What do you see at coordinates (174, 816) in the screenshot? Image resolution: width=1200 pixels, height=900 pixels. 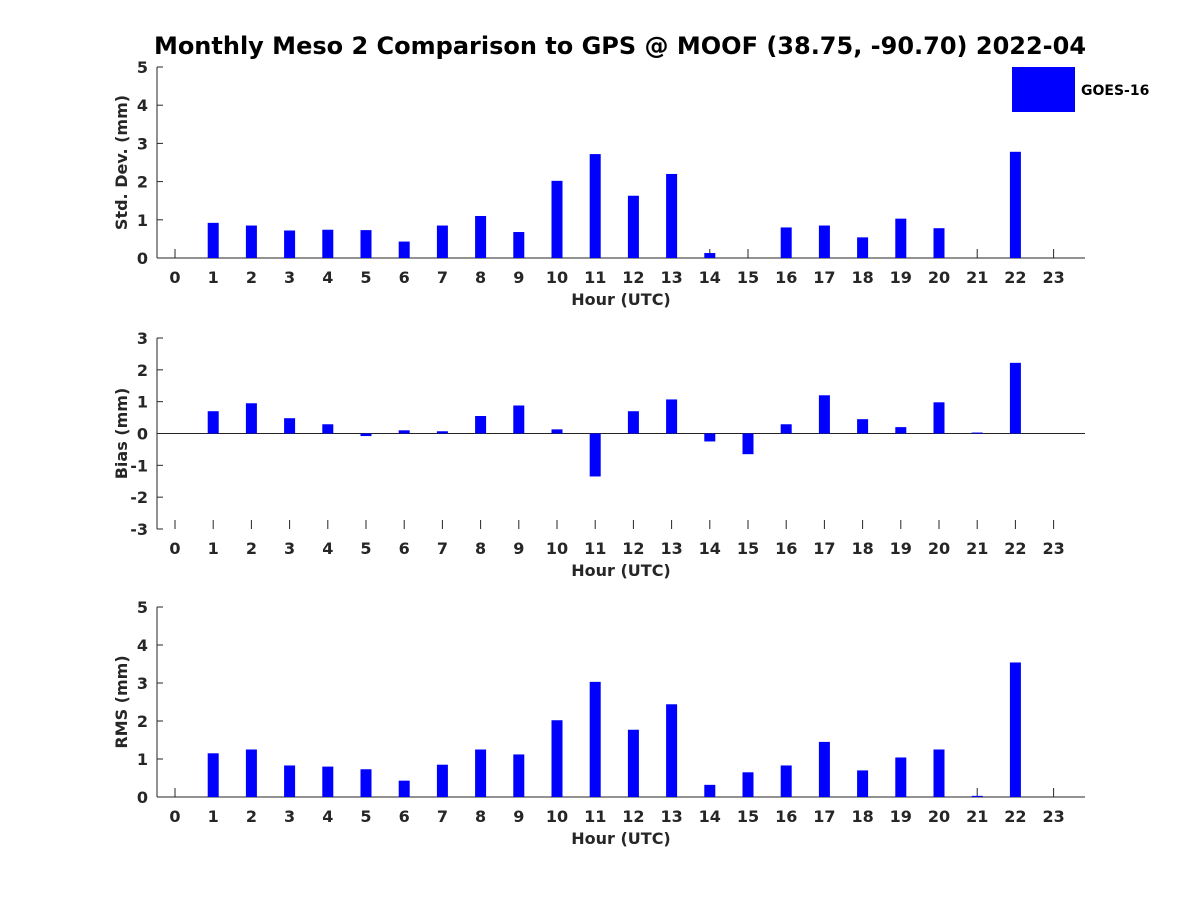 I see `rms-x-tick-label: 0` at bounding box center [174, 816].